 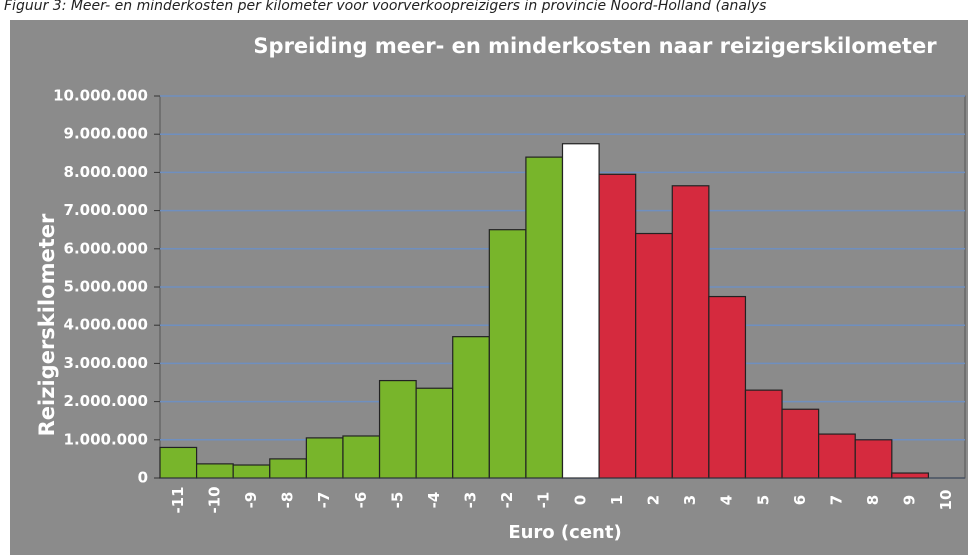 I want to click on x-tick-label: 4, so click(x=727, y=500).